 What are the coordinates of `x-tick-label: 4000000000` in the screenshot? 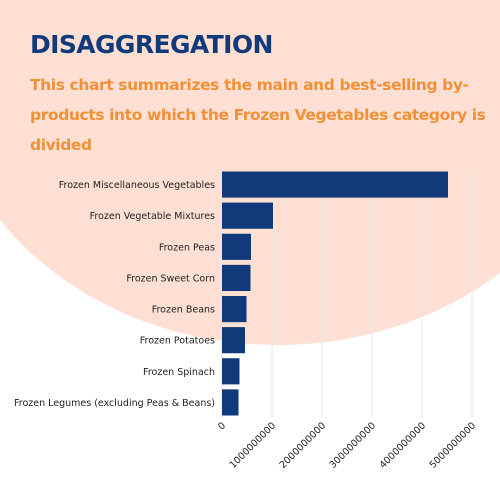 It's located at (403, 445).